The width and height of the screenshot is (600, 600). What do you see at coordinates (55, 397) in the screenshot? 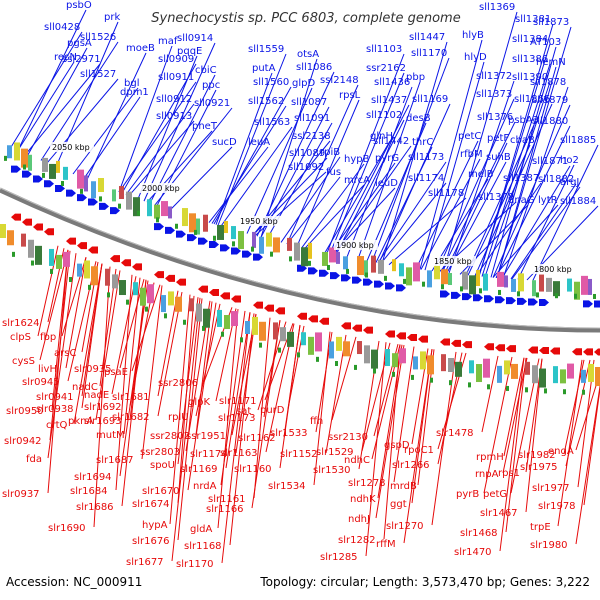
I see `reverse-gene-label: slr0941` at bounding box center [55, 397].